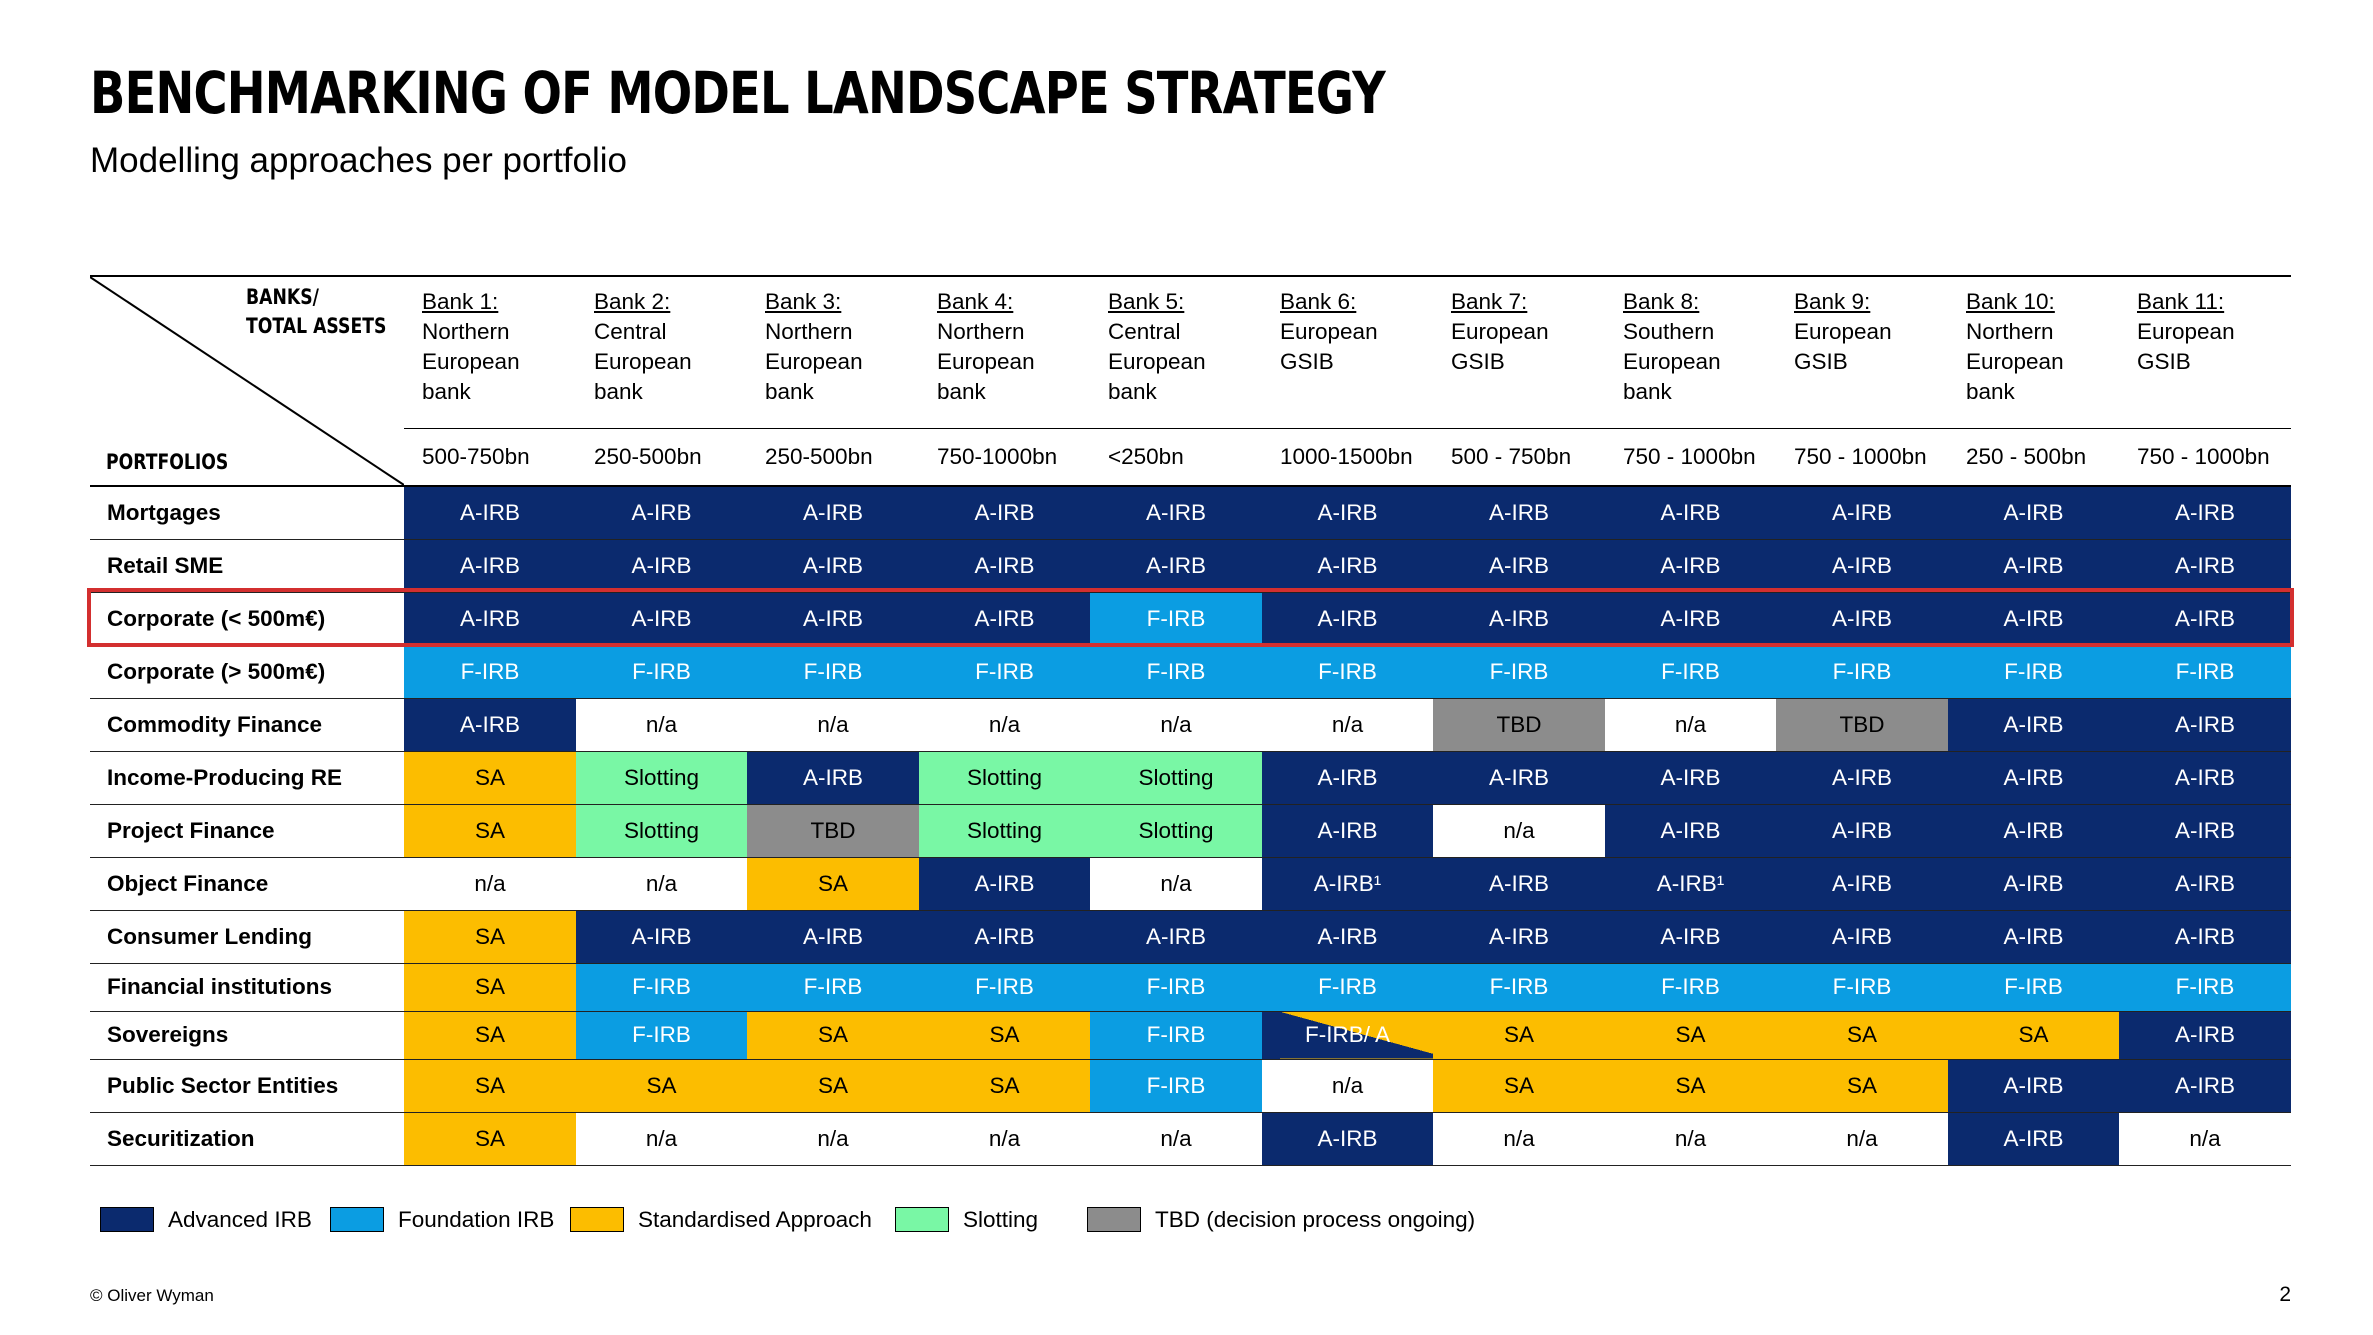 Image resolution: width=2373 pixels, height=1335 pixels. I want to click on portfolio-label: Commodity Finance, so click(247, 725).